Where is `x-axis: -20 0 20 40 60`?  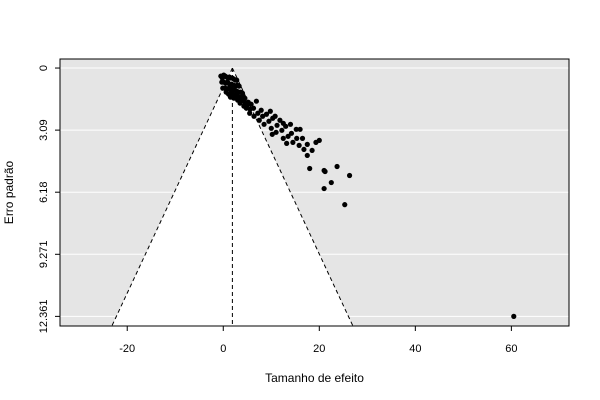 x-axis: -20 0 20 40 60 is located at coordinates (318, 340).